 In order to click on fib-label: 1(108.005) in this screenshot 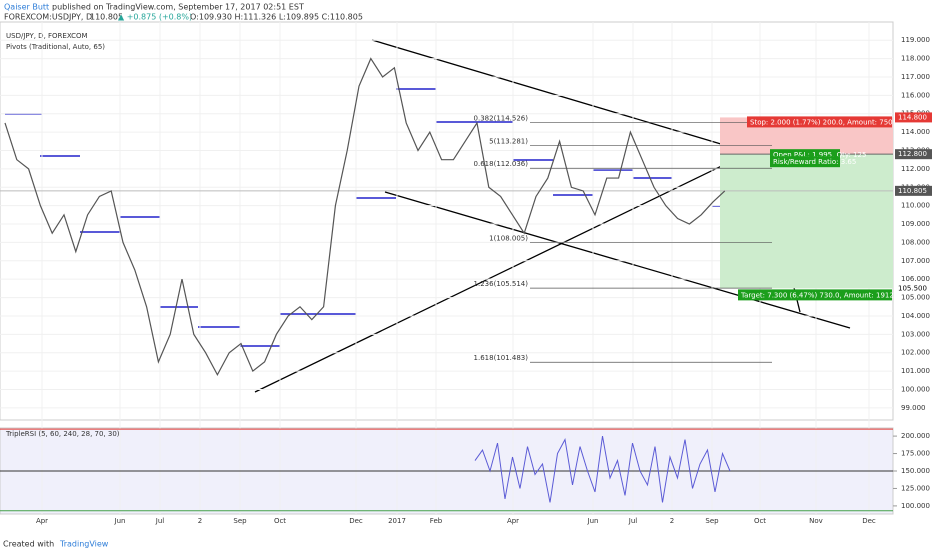, I will do `click(508, 238)`.